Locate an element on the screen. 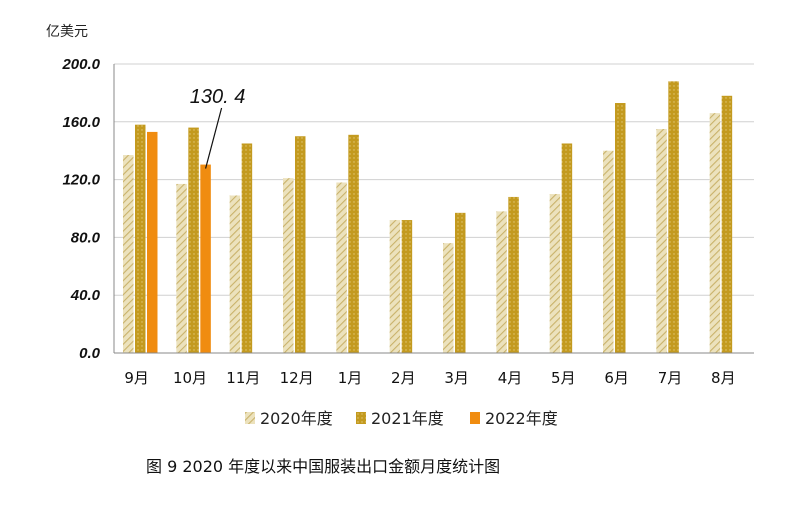  x-tick-label: 12月 is located at coordinates (297, 378).